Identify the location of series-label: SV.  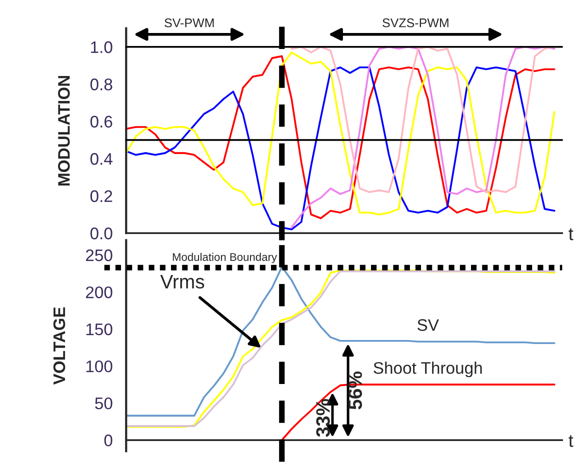
(428, 325).